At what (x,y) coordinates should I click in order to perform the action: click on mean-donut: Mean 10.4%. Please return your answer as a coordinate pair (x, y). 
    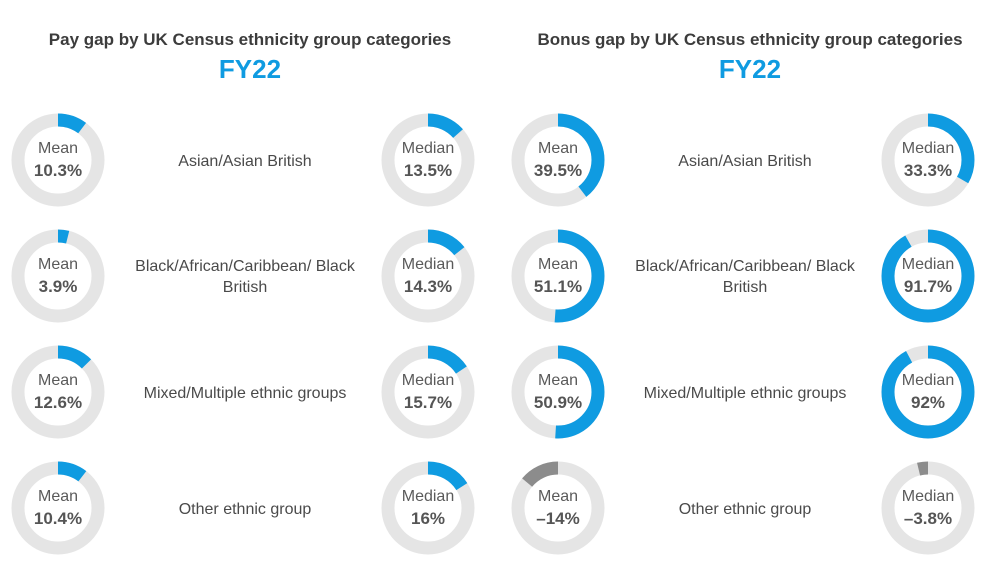
    Looking at the image, I should click on (58, 508).